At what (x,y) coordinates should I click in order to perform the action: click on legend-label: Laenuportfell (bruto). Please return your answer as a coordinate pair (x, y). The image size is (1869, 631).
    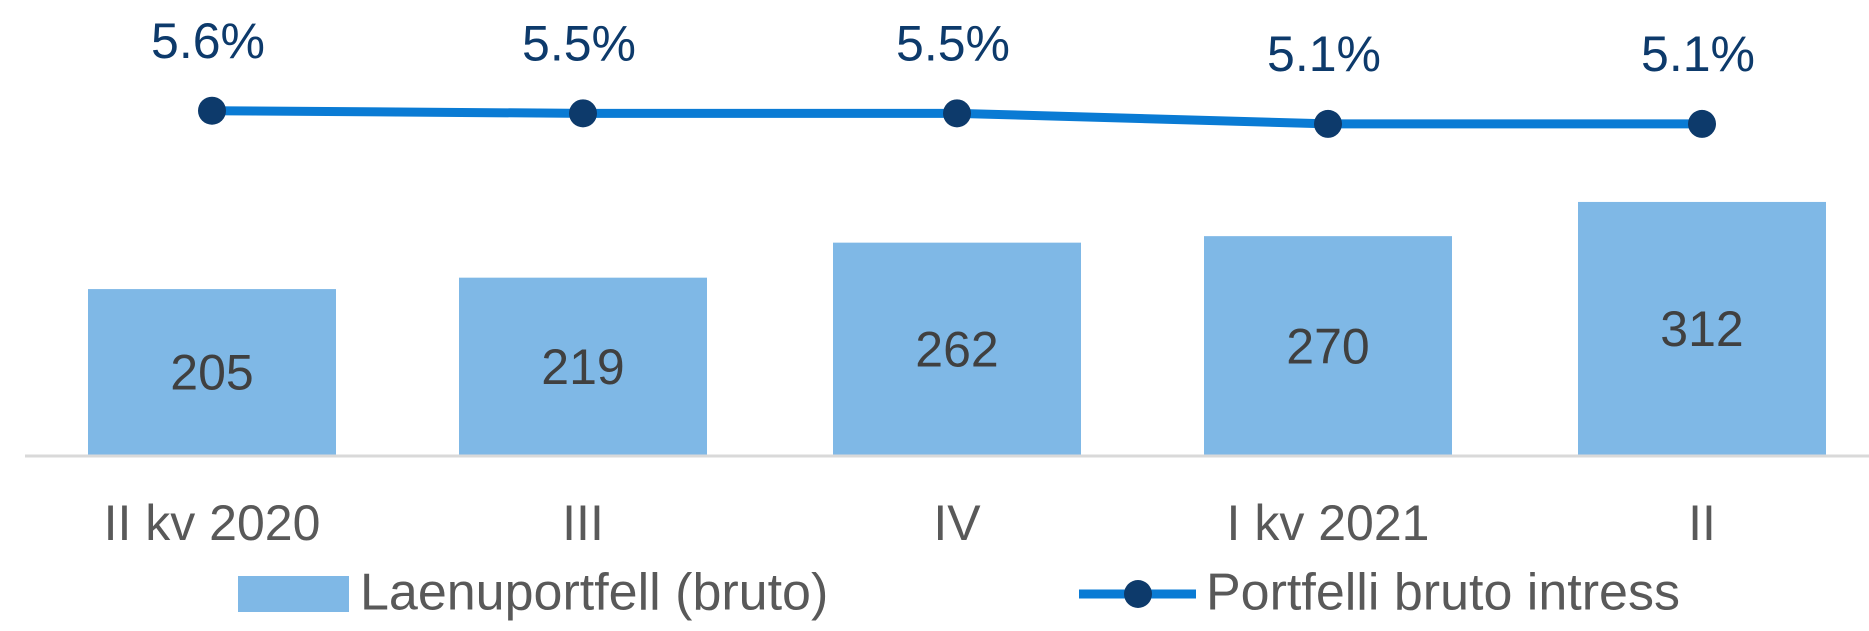
    Looking at the image, I should click on (594, 593).